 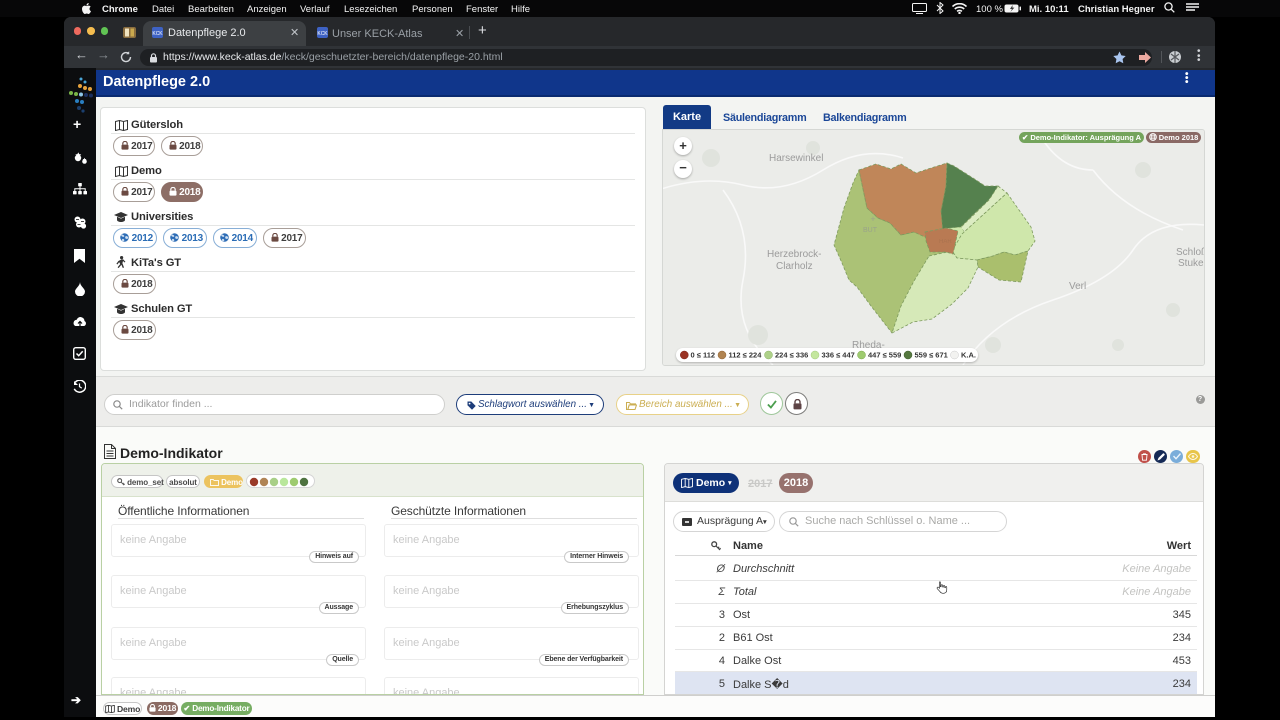 What do you see at coordinates (796, 158) in the screenshot?
I see `svg-text: Harsewinkel` at bounding box center [796, 158].